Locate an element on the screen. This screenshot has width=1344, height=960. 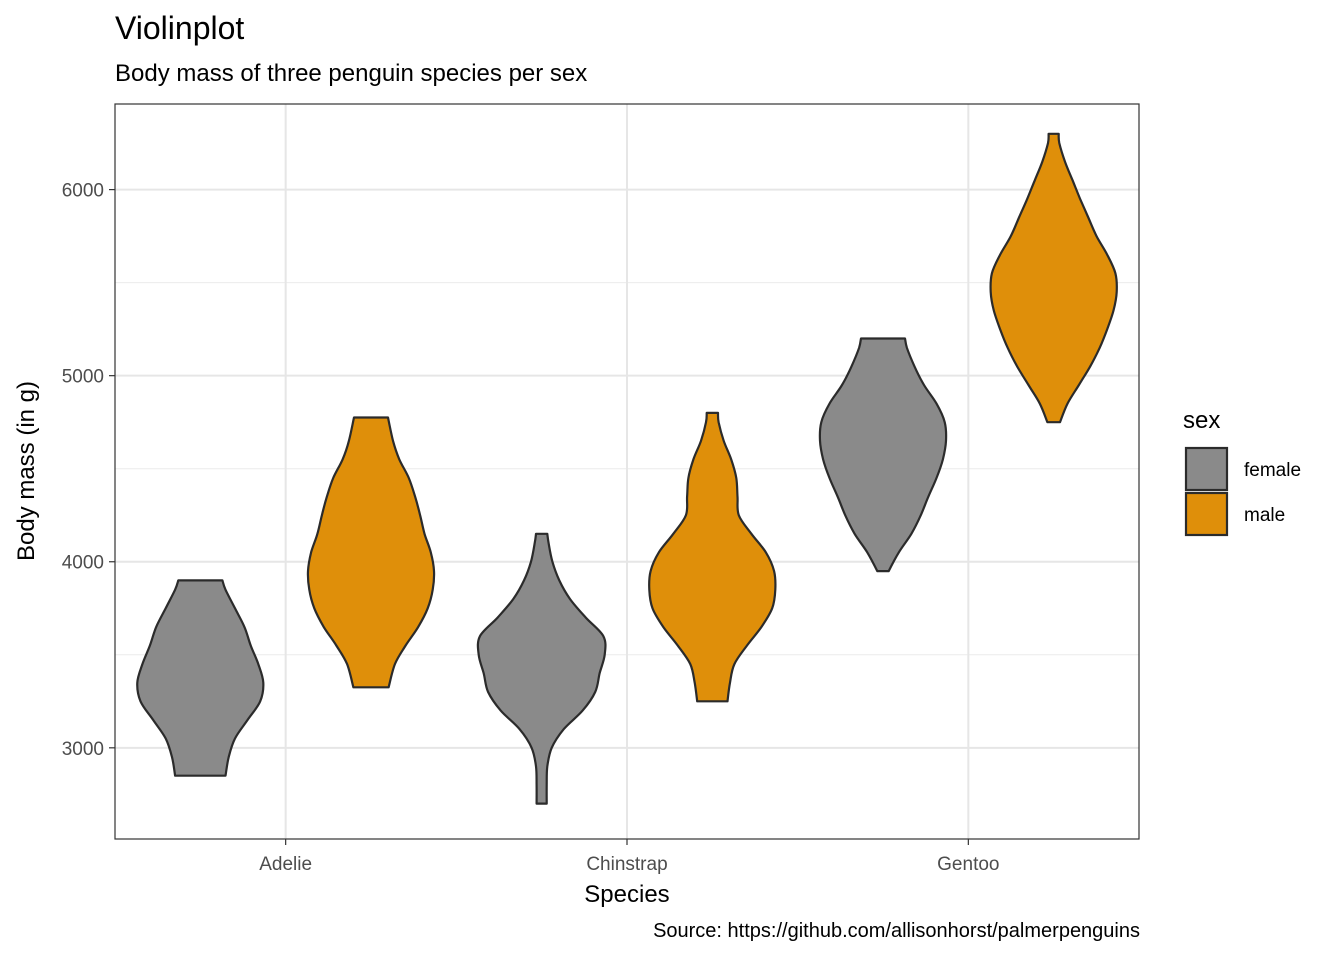
violin-gentoo-female is located at coordinates (883, 455).